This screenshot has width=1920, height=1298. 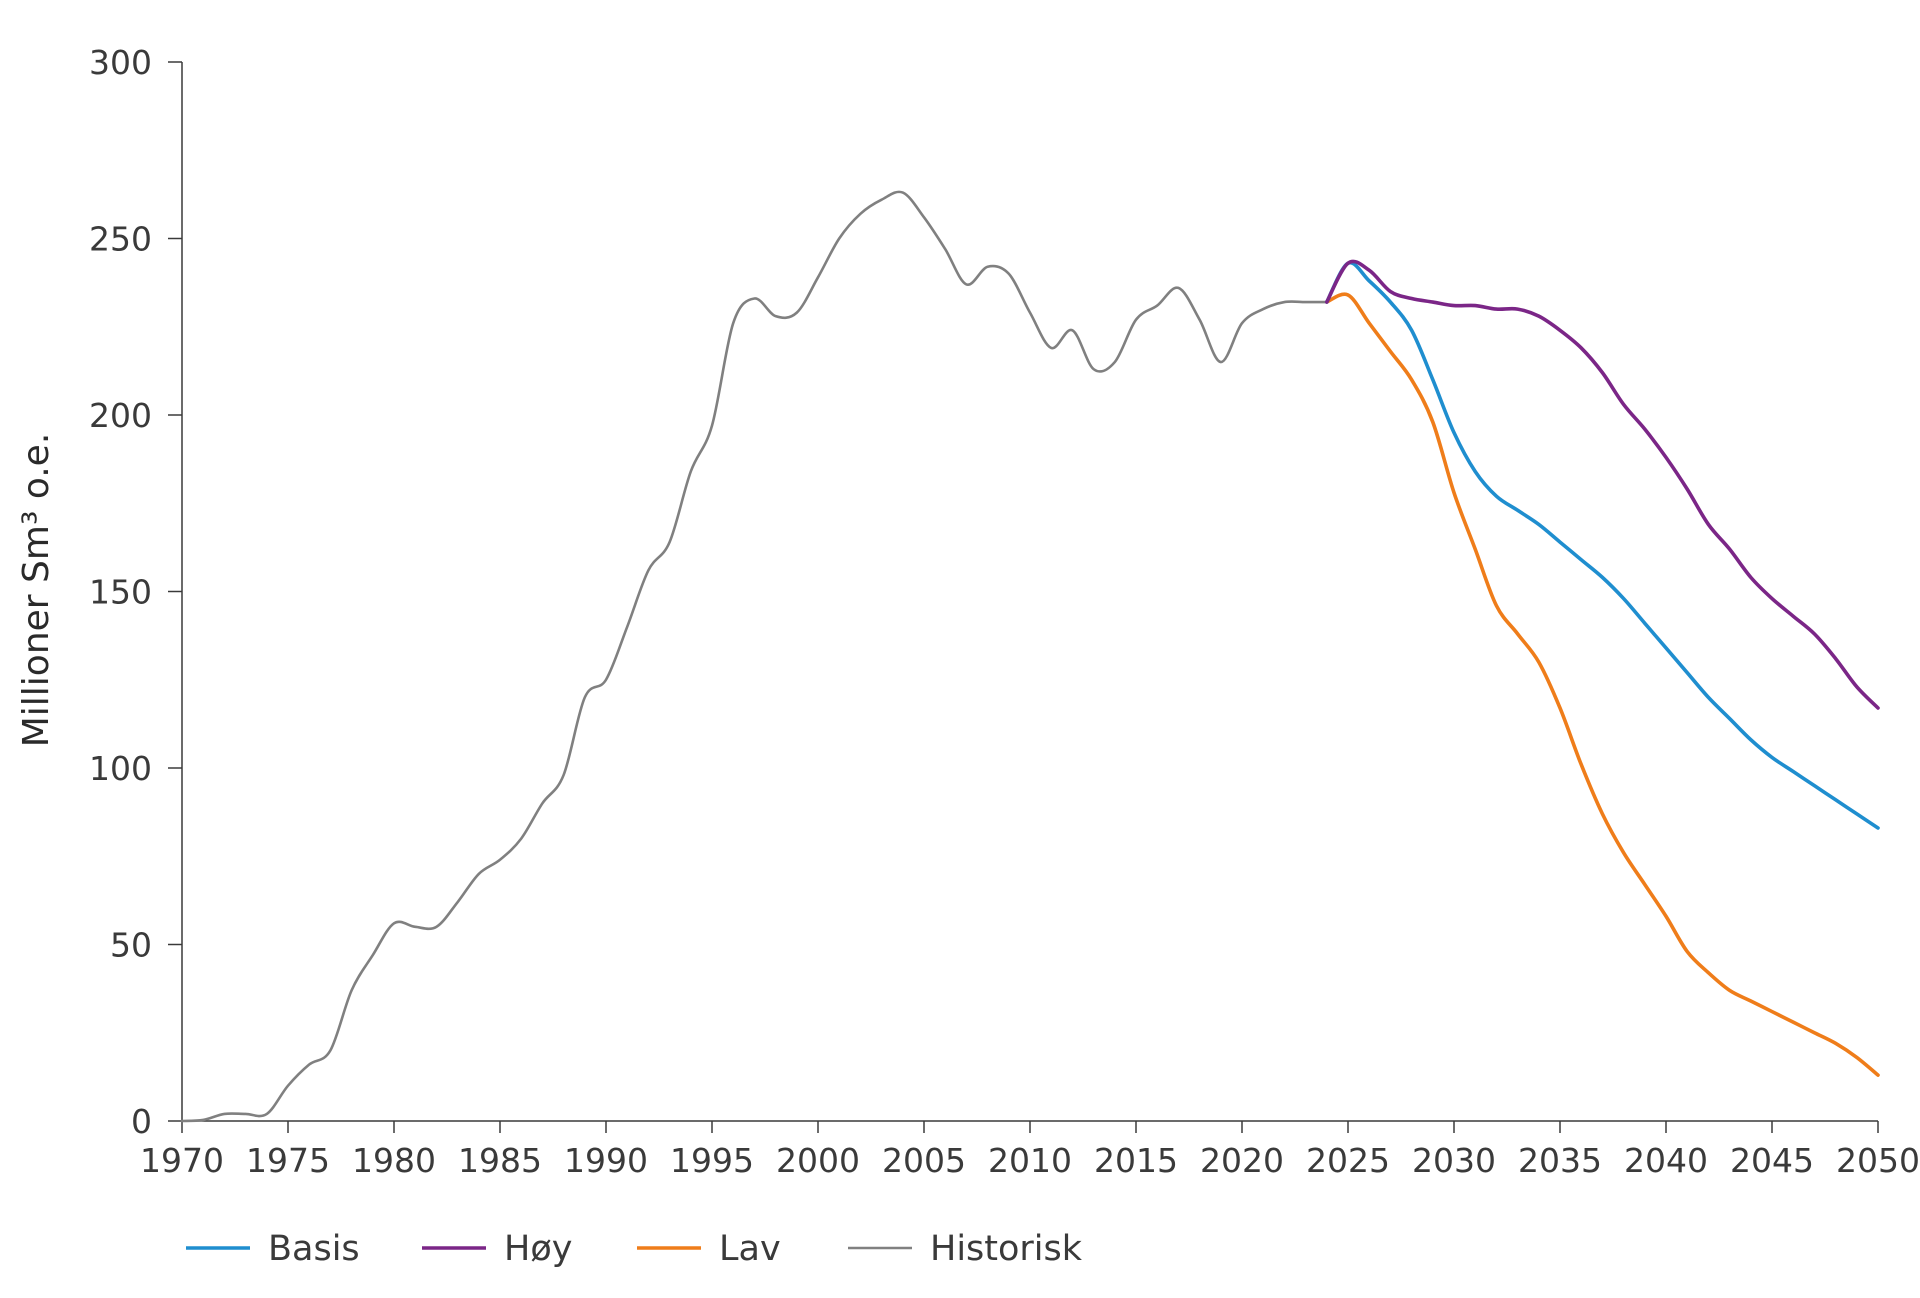 I want to click on legend-label-historisk: Historisk, so click(x=1006, y=1249).